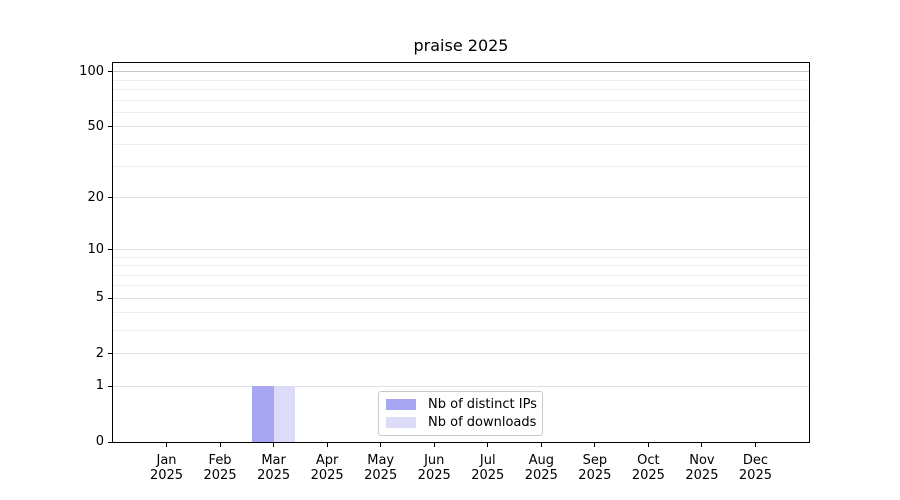 This screenshot has width=900, height=500. Describe the element at coordinates (434, 468) in the screenshot. I see `x-axis-tick-label: Jun 2025` at that location.